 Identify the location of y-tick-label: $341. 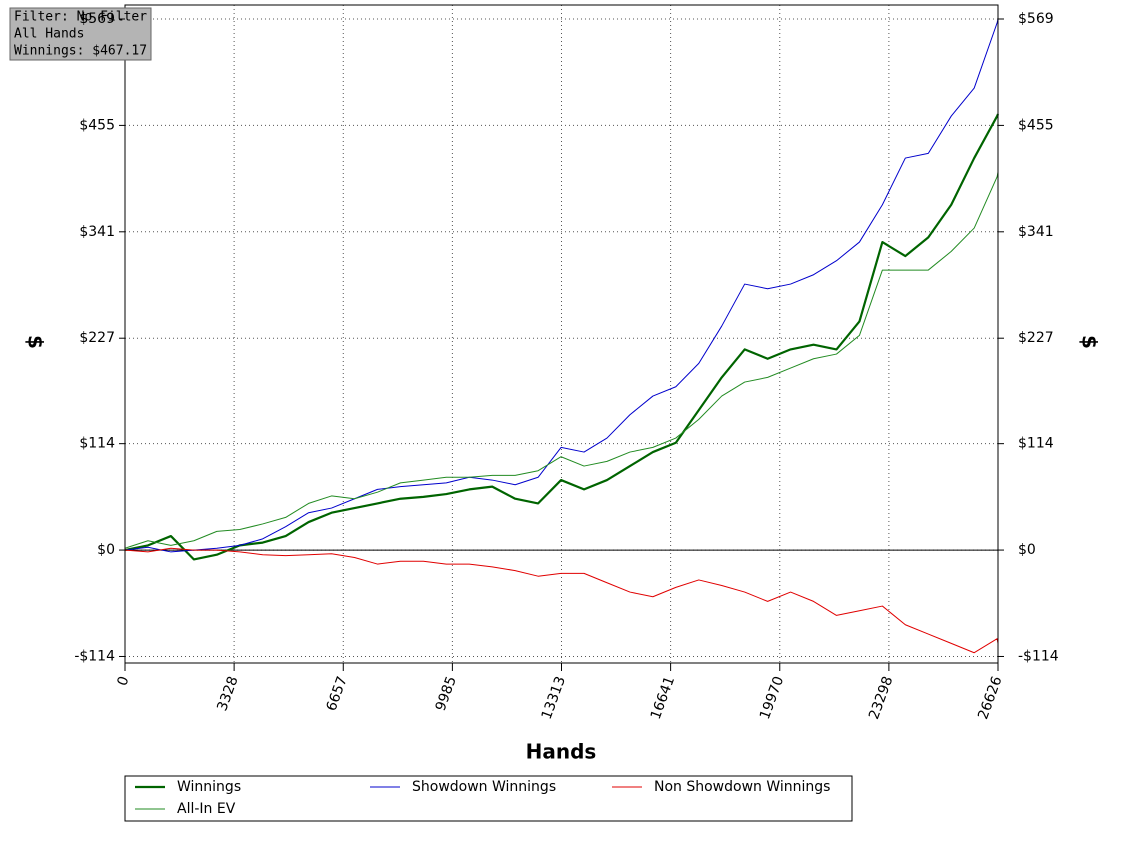
(97, 232).